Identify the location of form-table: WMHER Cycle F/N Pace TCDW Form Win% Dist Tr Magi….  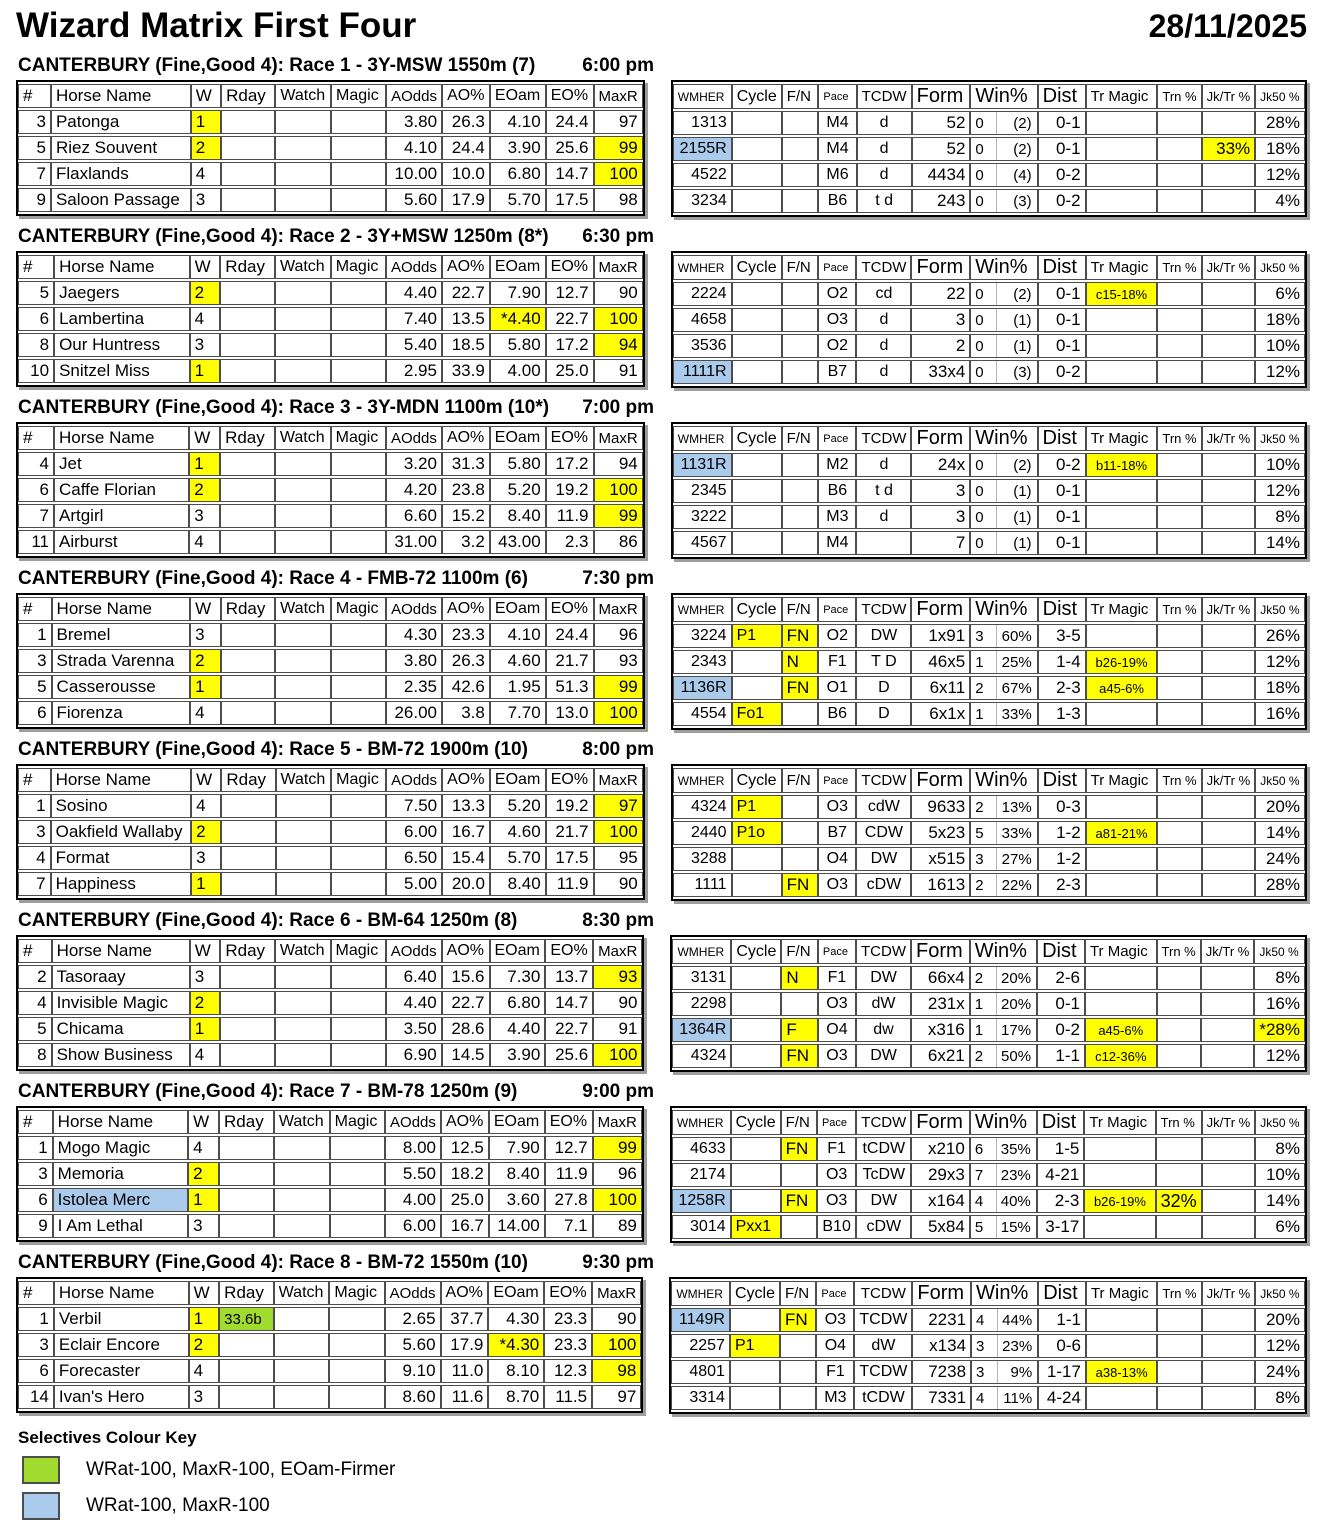
(988, 661).